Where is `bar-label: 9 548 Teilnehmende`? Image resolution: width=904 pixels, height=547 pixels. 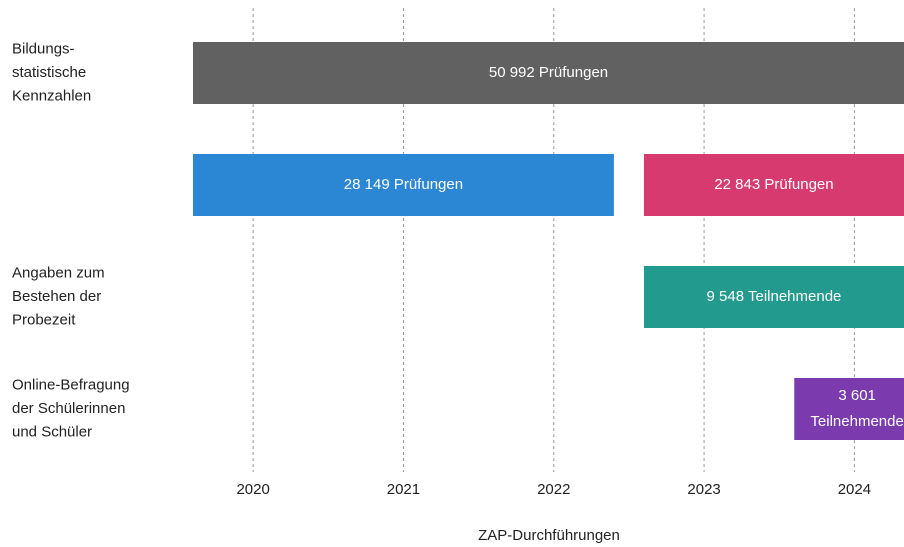
bar-label: 9 548 Teilnehmende is located at coordinates (774, 296).